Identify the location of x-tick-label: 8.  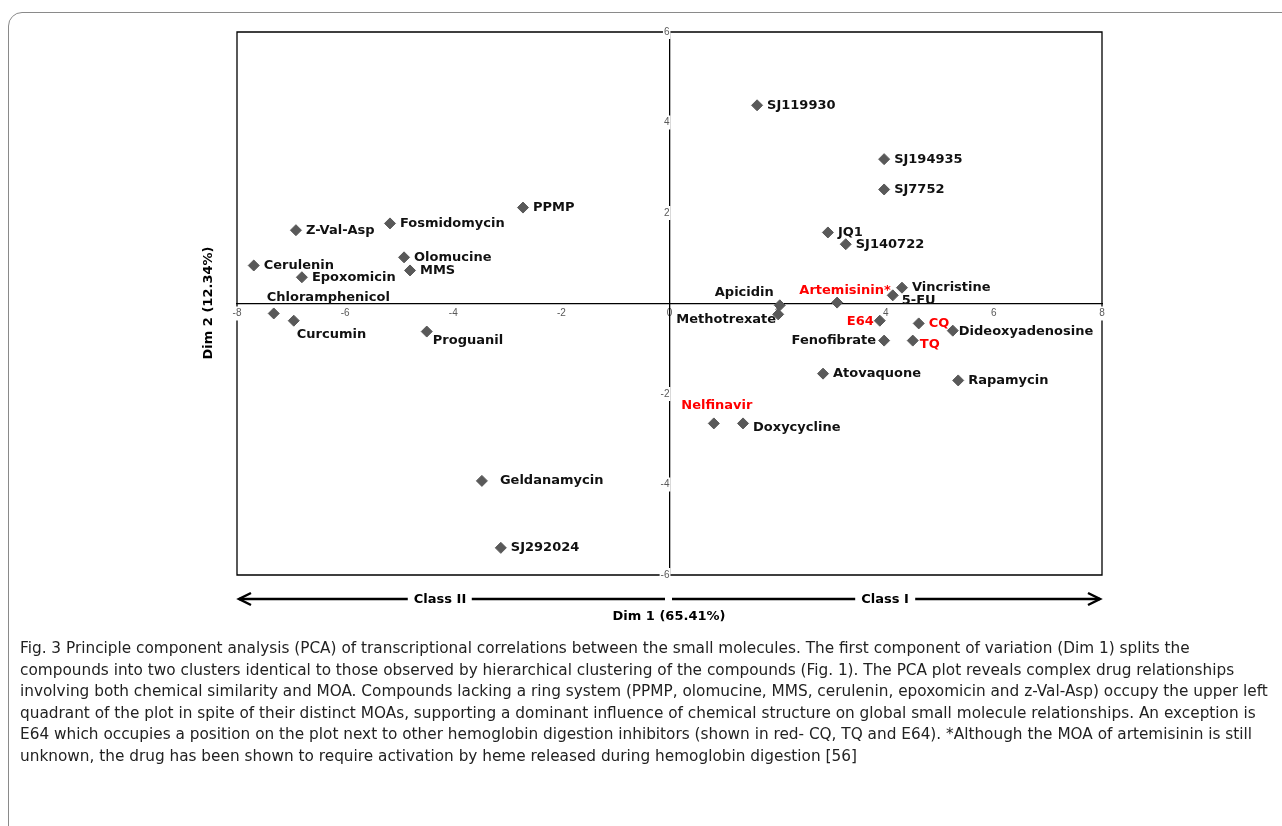
(1102, 313).